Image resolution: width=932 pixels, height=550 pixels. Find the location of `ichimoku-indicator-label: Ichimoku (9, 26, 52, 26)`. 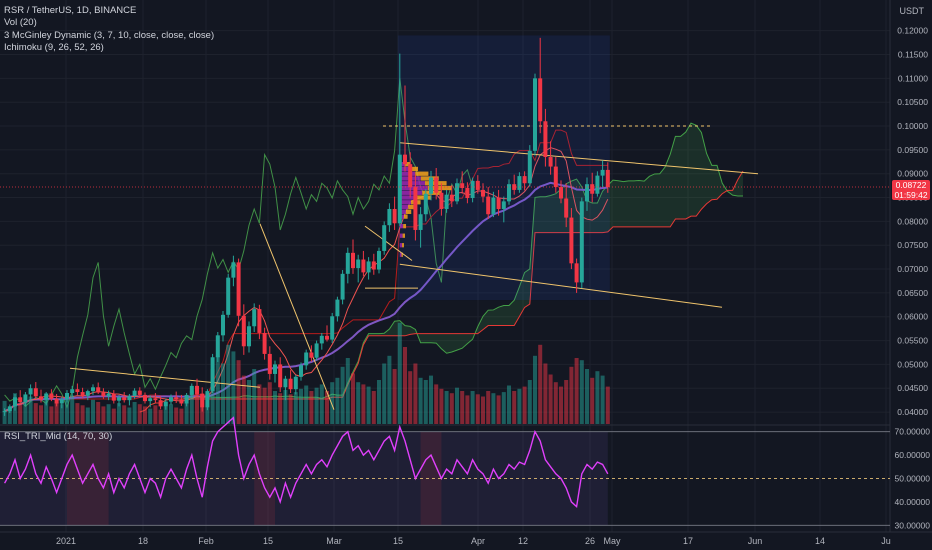

ichimoku-indicator-label: Ichimoku (9, 26, 52, 26) is located at coordinates (54, 48).